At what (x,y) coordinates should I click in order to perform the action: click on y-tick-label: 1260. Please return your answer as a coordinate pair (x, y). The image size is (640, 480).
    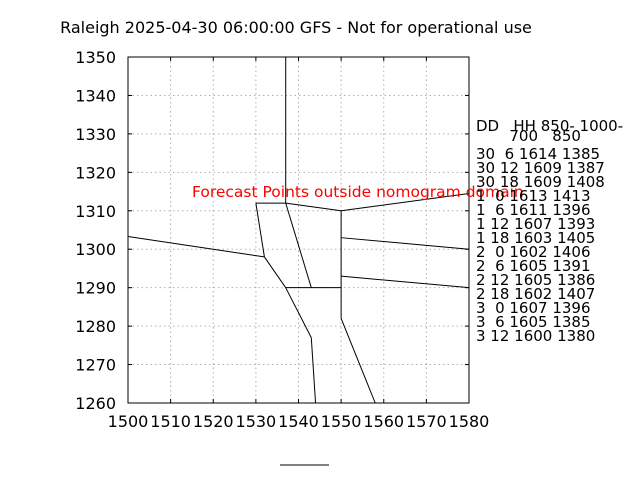
    Looking at the image, I should click on (95, 403).